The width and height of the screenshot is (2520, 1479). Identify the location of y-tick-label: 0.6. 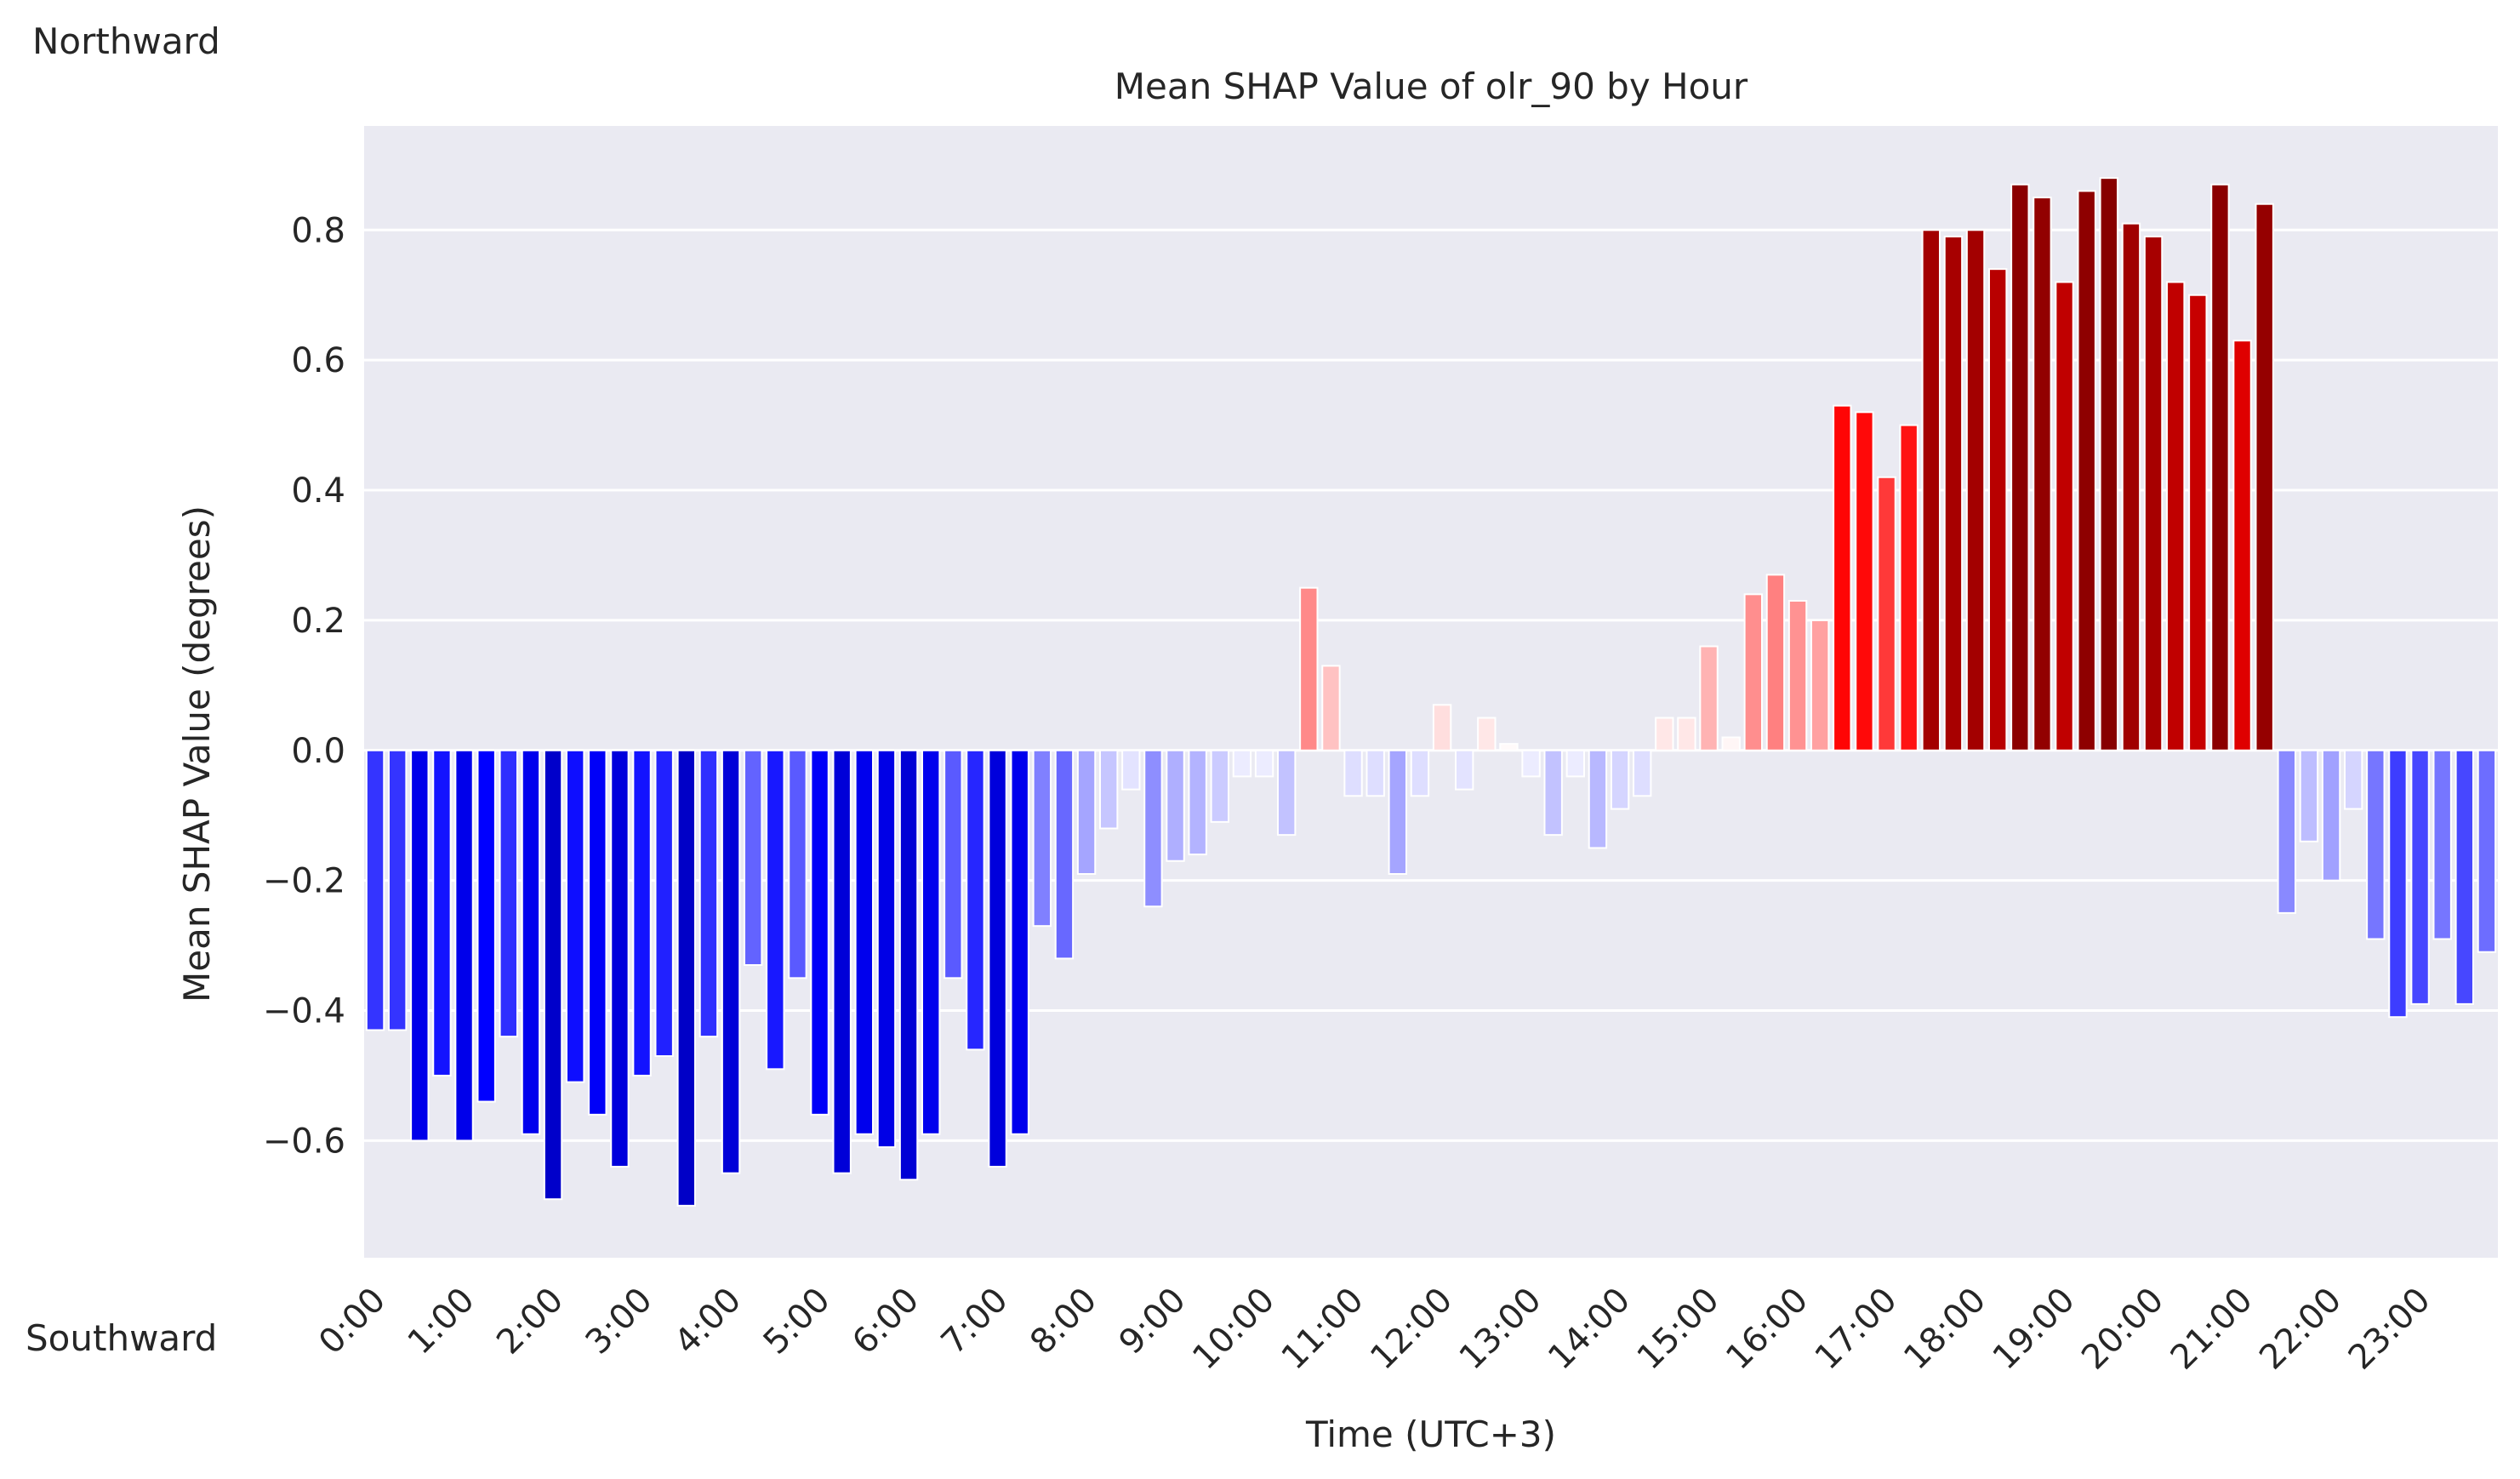
(318, 360).